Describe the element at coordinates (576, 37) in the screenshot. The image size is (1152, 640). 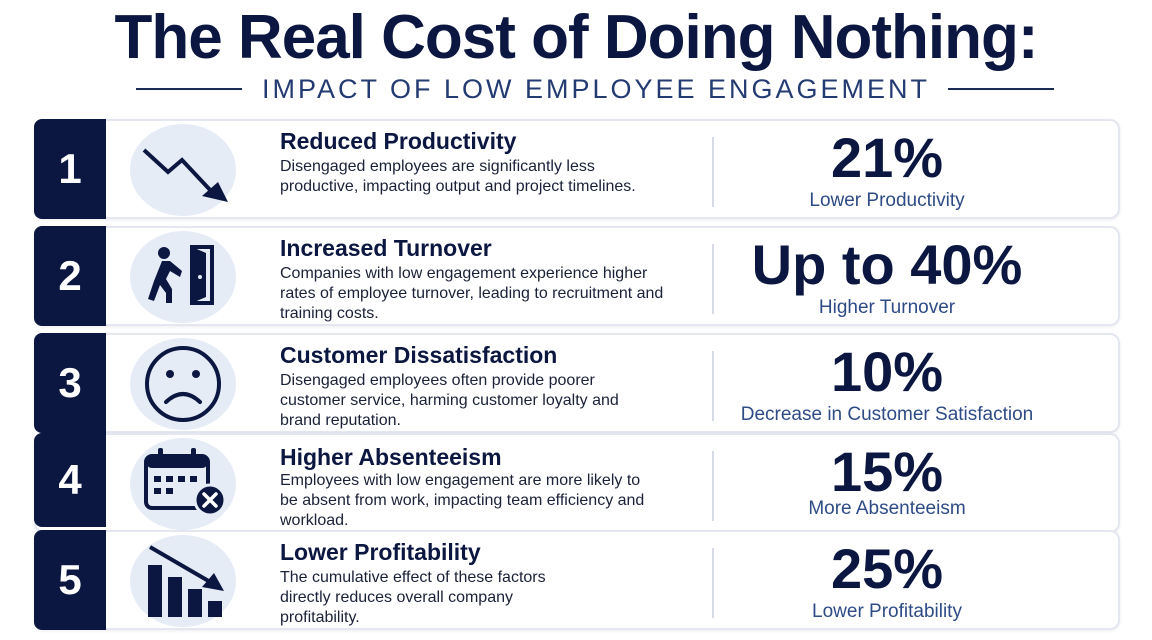
I see `page-title: The Real Cost of Doing Nothing:` at that location.